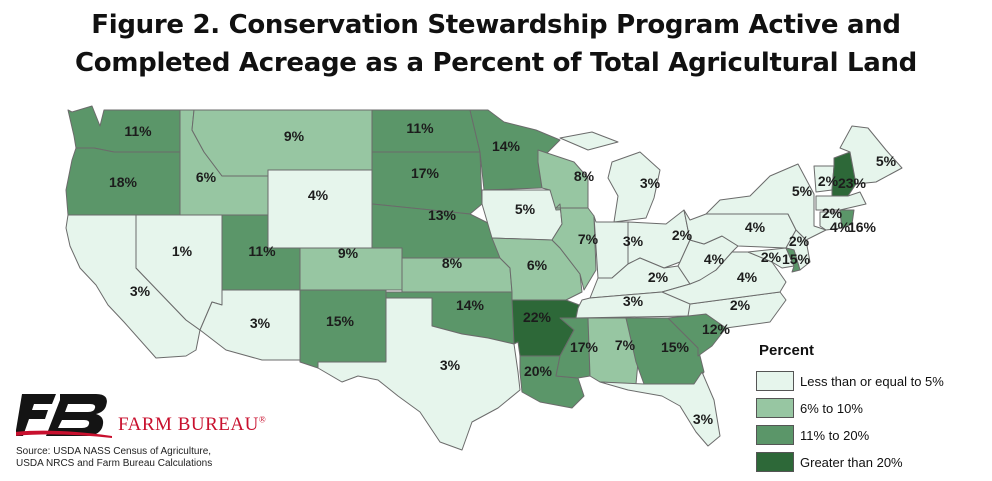 This screenshot has height=481, width=992. What do you see at coordinates (525, 209) in the screenshot?
I see `state-value-label-ia: 5%` at bounding box center [525, 209].